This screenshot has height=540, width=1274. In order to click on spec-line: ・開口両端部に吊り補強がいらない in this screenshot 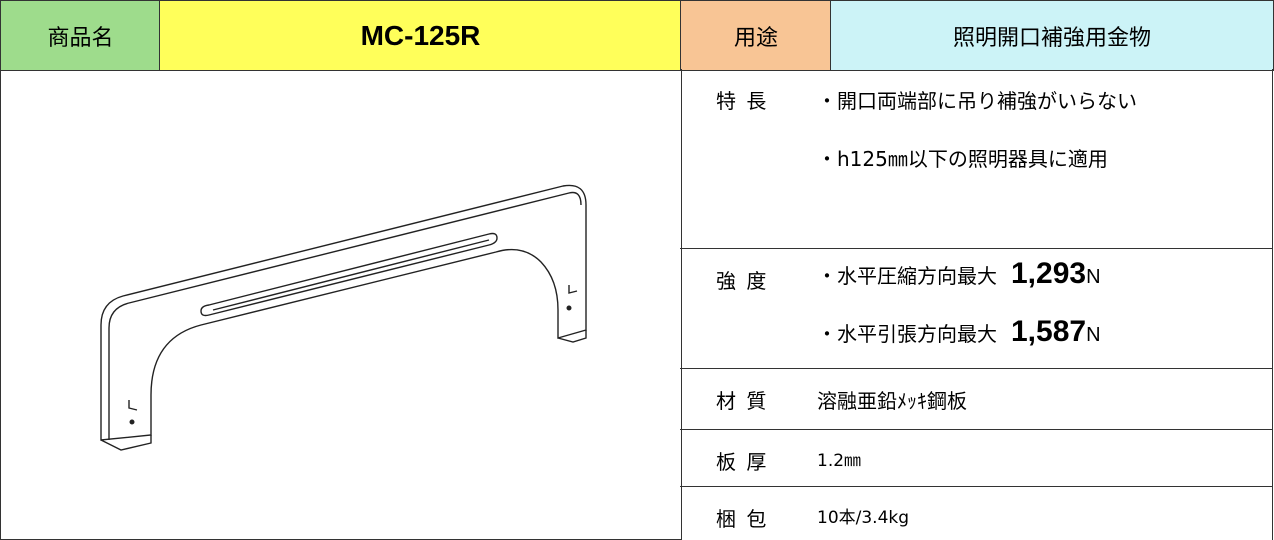, I will do `click(977, 101)`.